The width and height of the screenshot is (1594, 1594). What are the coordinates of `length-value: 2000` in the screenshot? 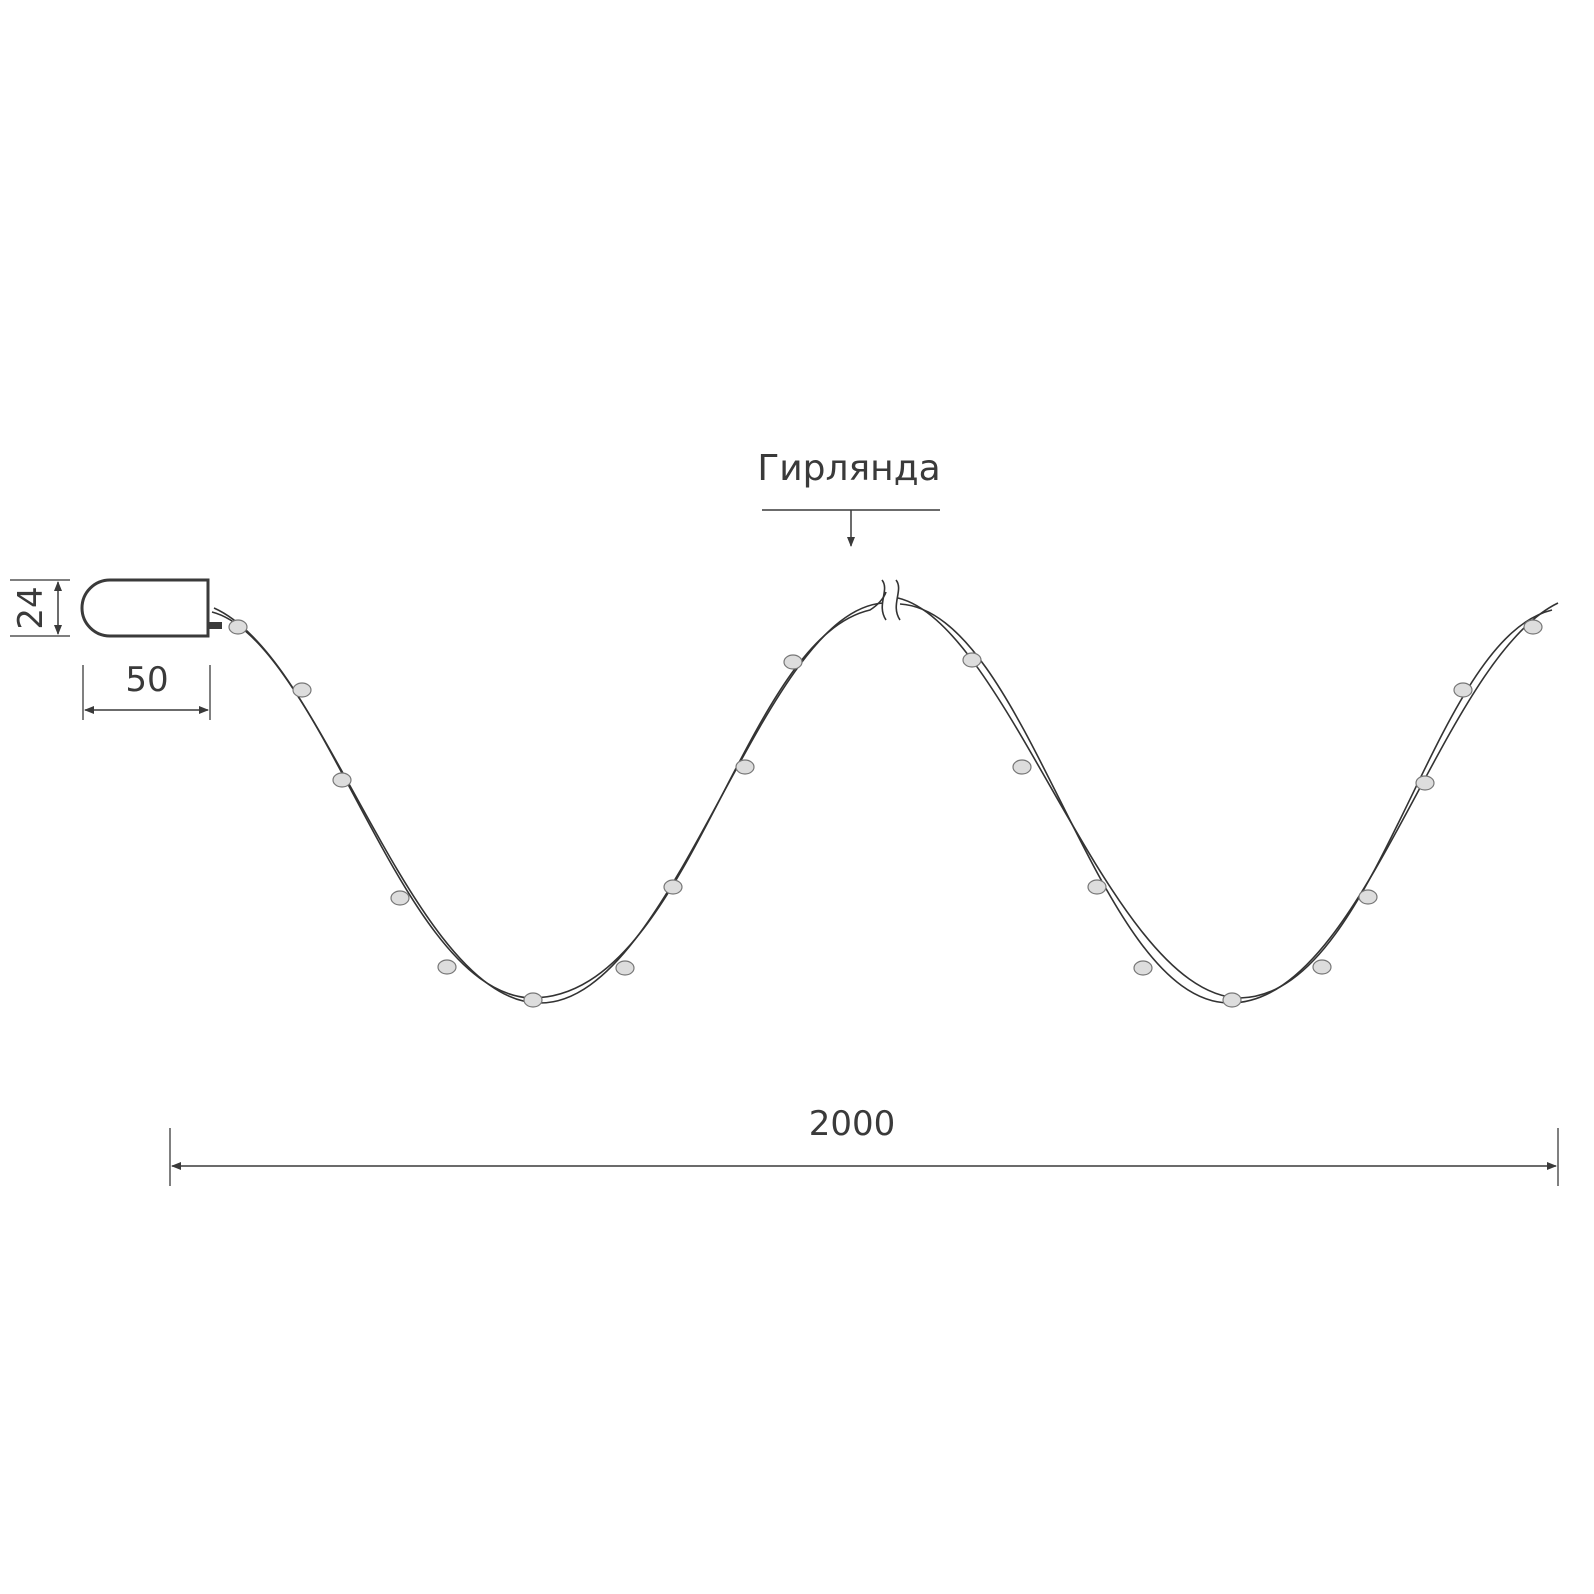 It's located at (852, 1124).